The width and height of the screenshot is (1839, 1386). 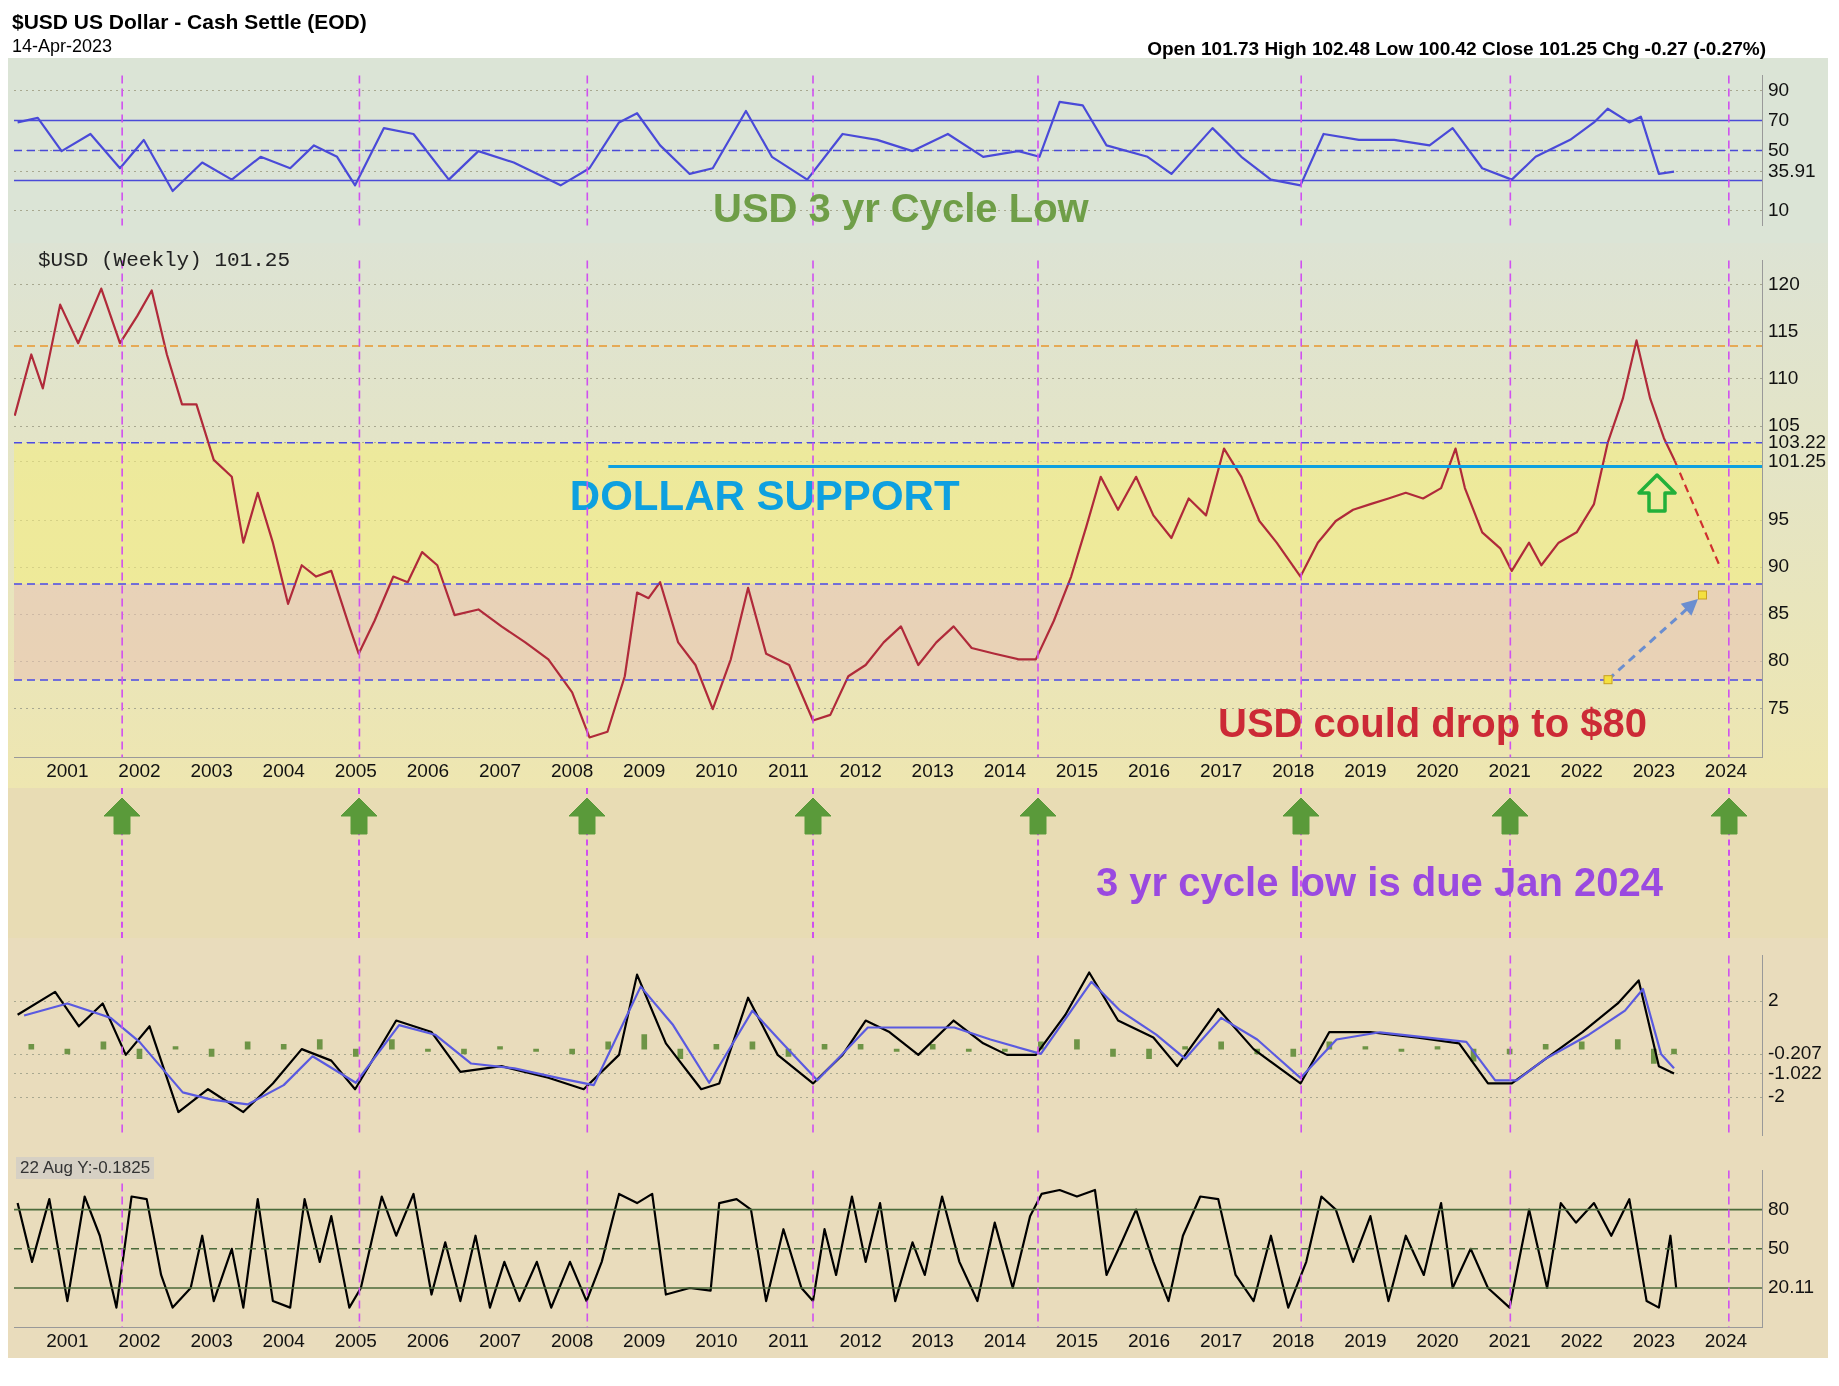 I want to click on chart-title: $USD US Dollar - Cash Settle (EOD), so click(x=189, y=22).